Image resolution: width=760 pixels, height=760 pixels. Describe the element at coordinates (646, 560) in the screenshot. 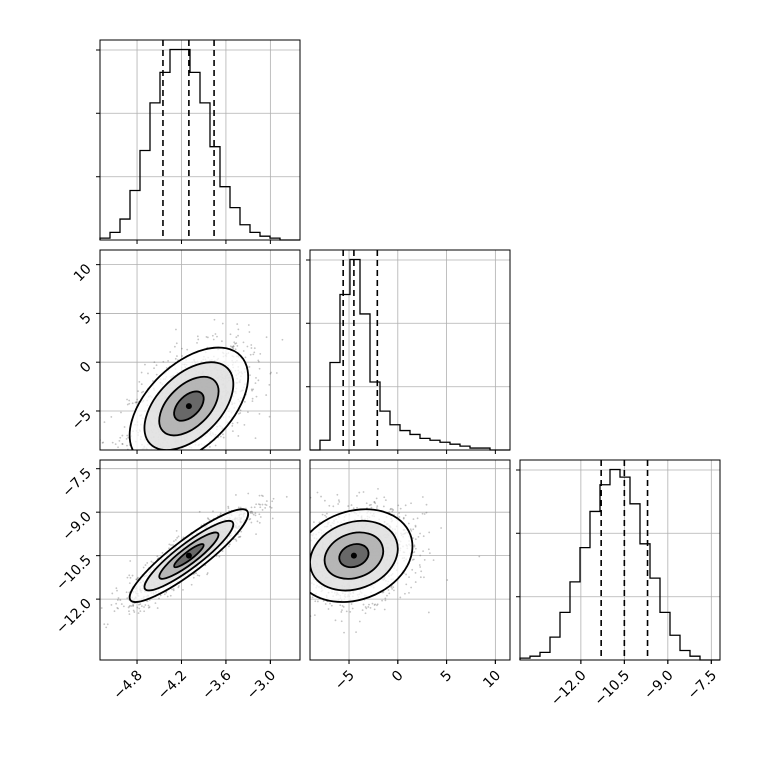

I see `hist-panel-2-grid` at that location.